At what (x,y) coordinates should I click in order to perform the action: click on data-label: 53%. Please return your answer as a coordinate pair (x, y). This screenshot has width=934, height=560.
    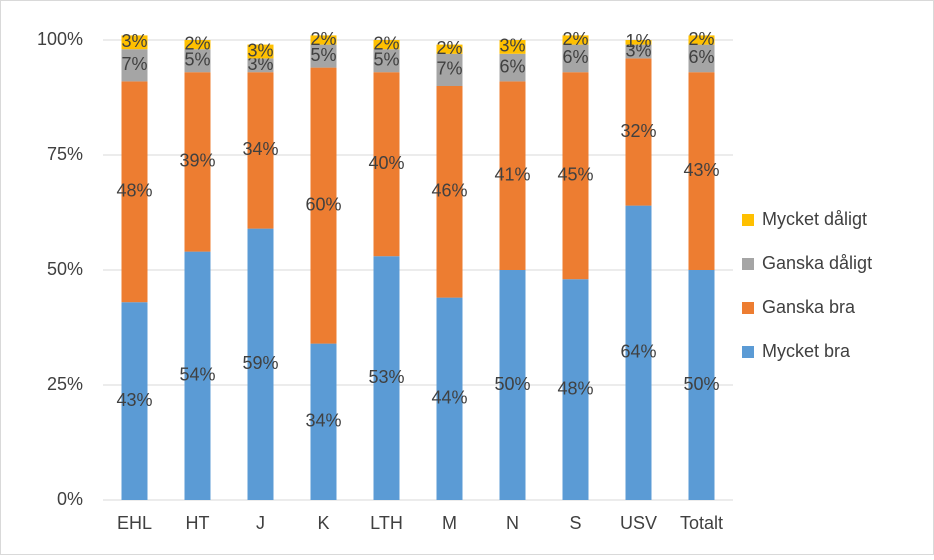
    Looking at the image, I should click on (386, 377).